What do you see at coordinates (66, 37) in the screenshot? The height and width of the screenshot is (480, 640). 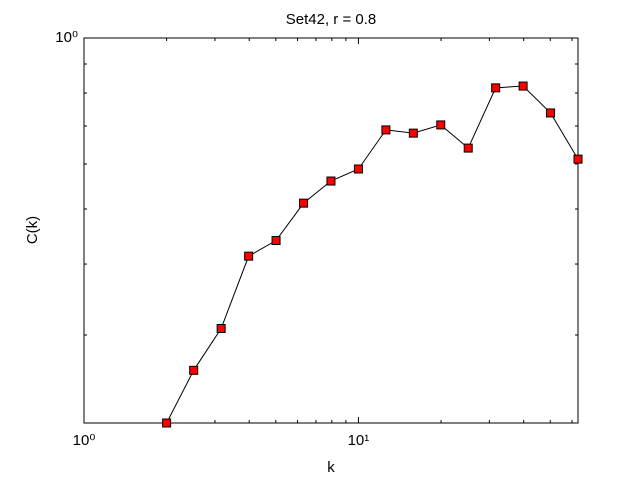 I see `y-tick-label: 10⁰` at bounding box center [66, 37].